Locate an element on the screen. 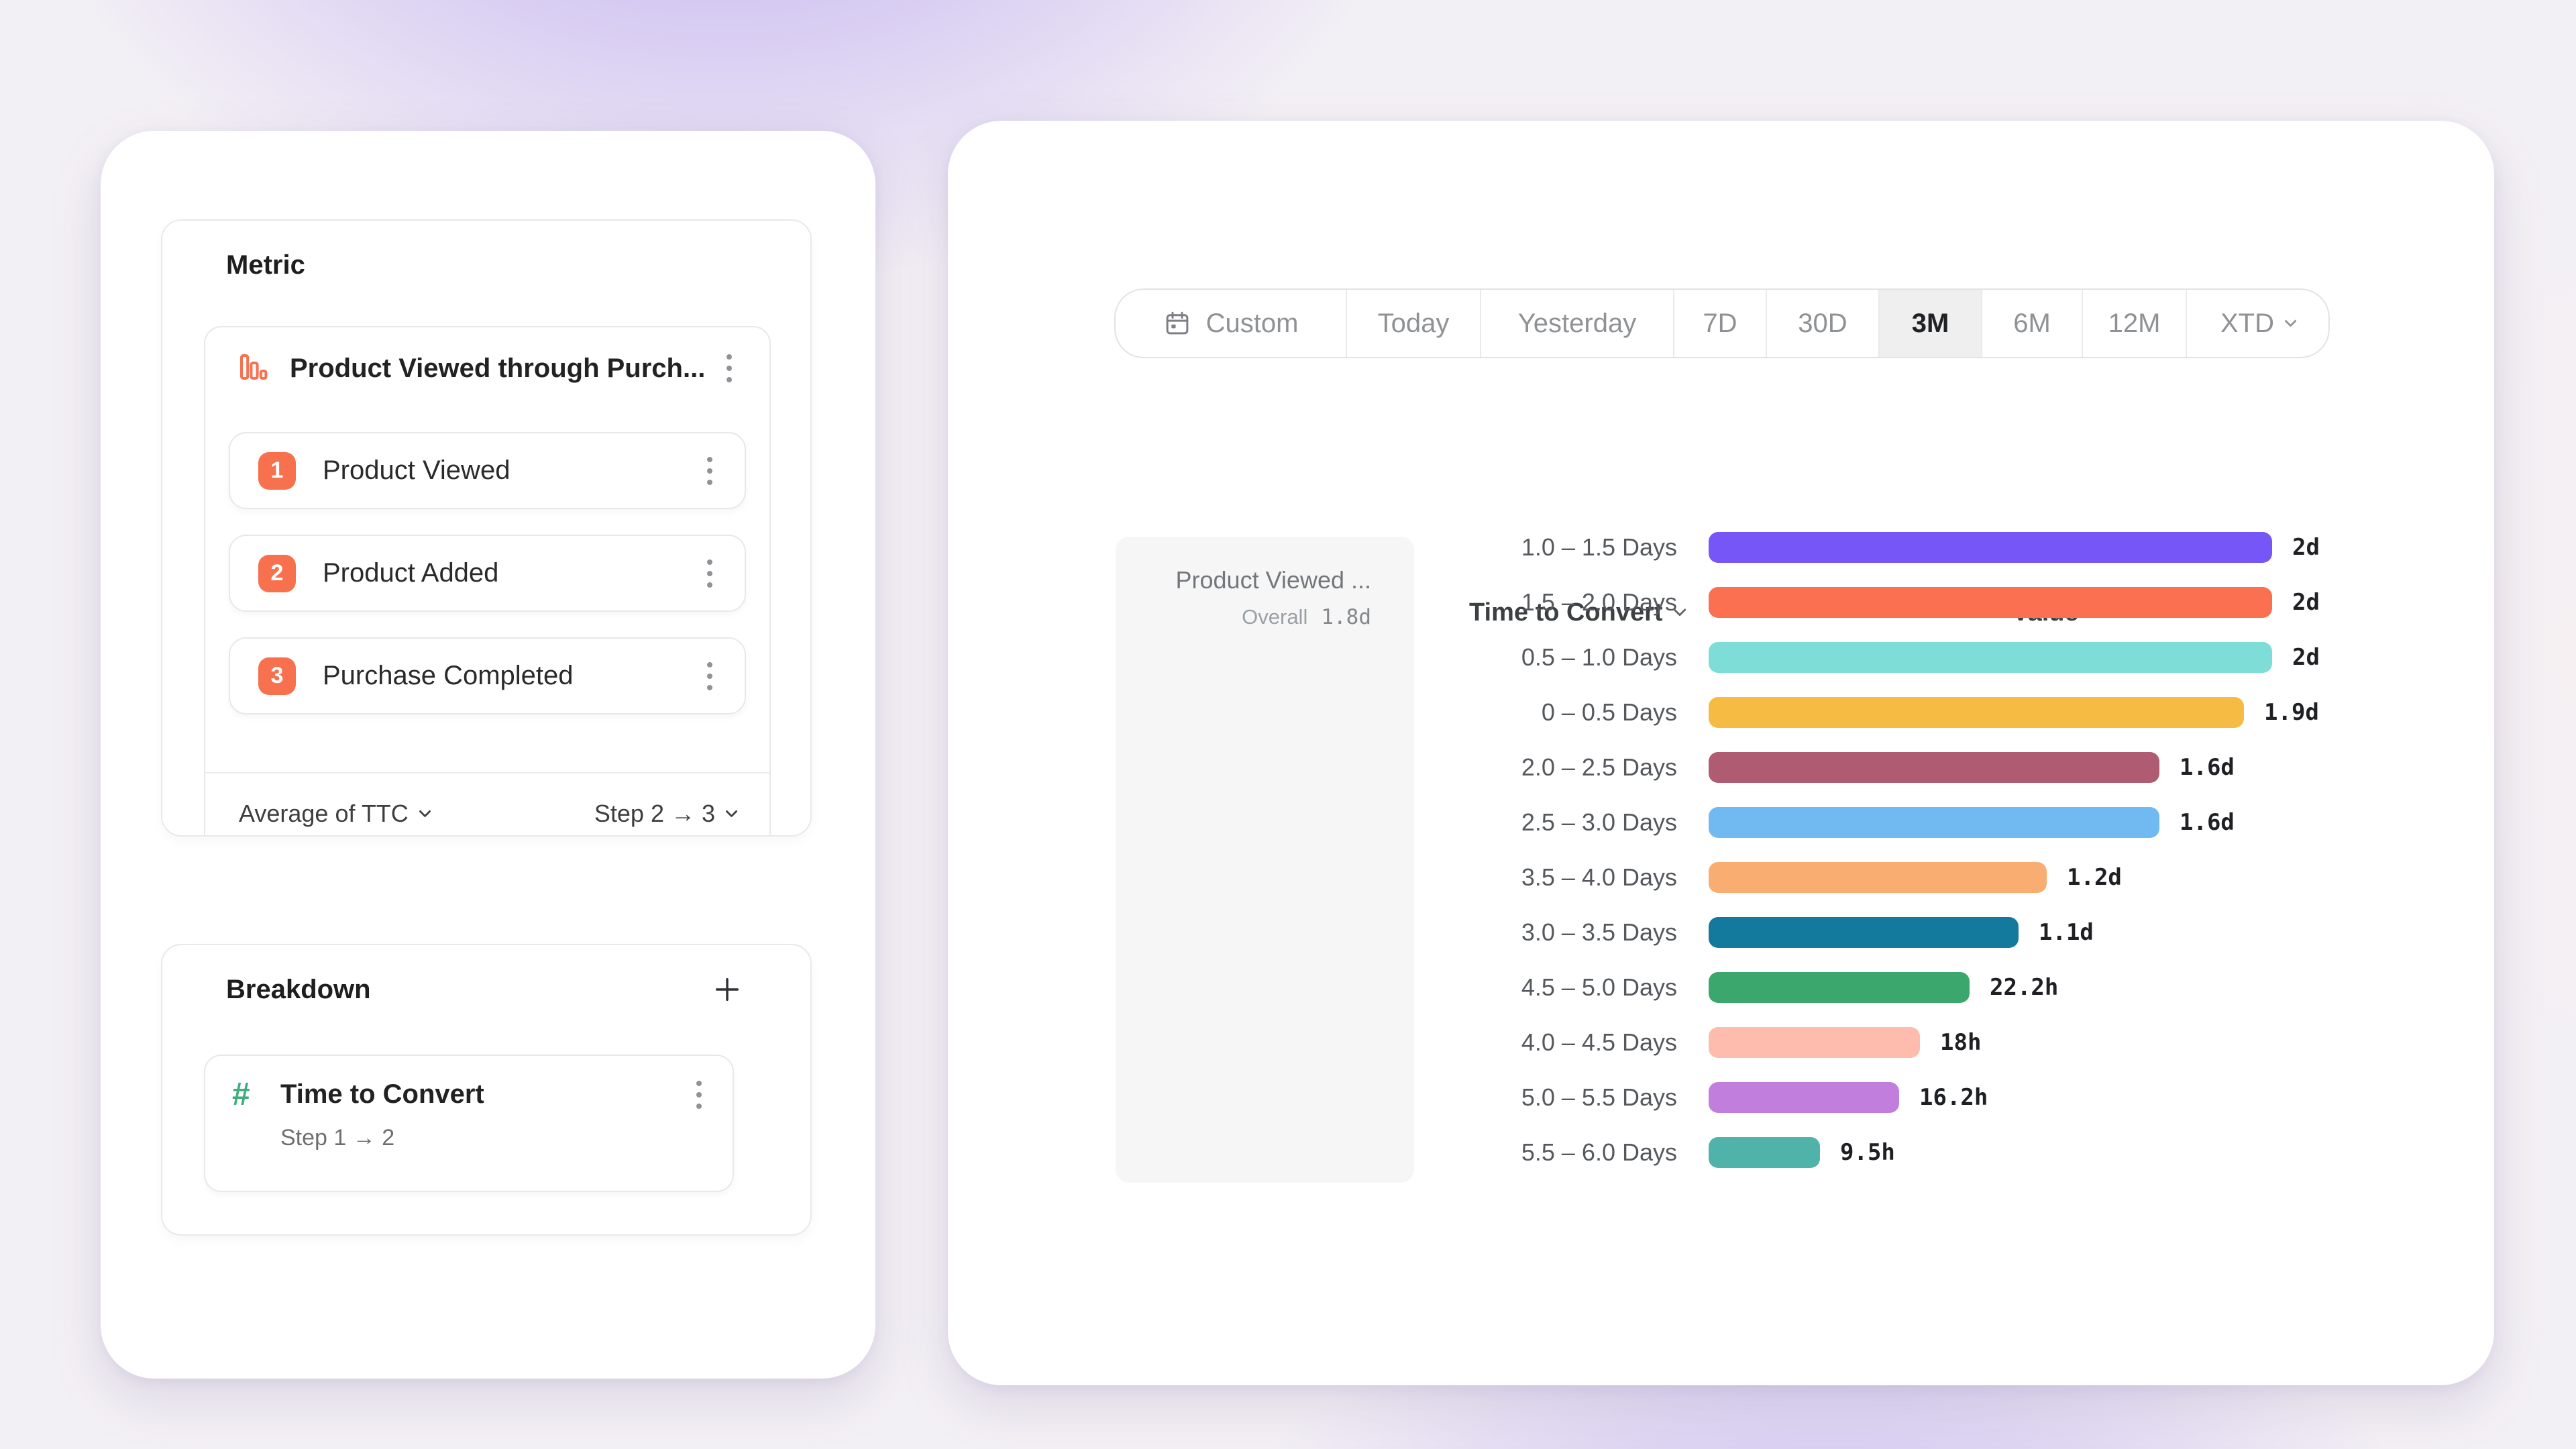 The width and height of the screenshot is (2576, 1449). date-option-label: 7D is located at coordinates (1720, 323).